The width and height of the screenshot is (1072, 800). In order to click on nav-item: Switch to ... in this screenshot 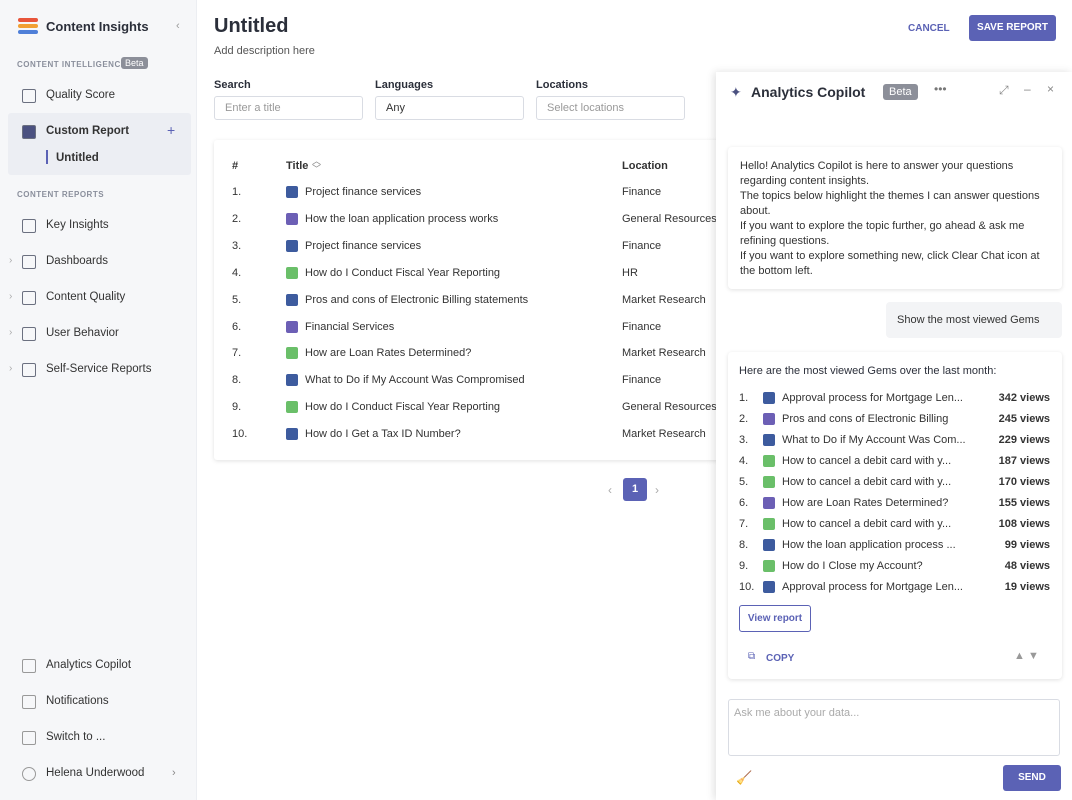, I will do `click(76, 737)`.